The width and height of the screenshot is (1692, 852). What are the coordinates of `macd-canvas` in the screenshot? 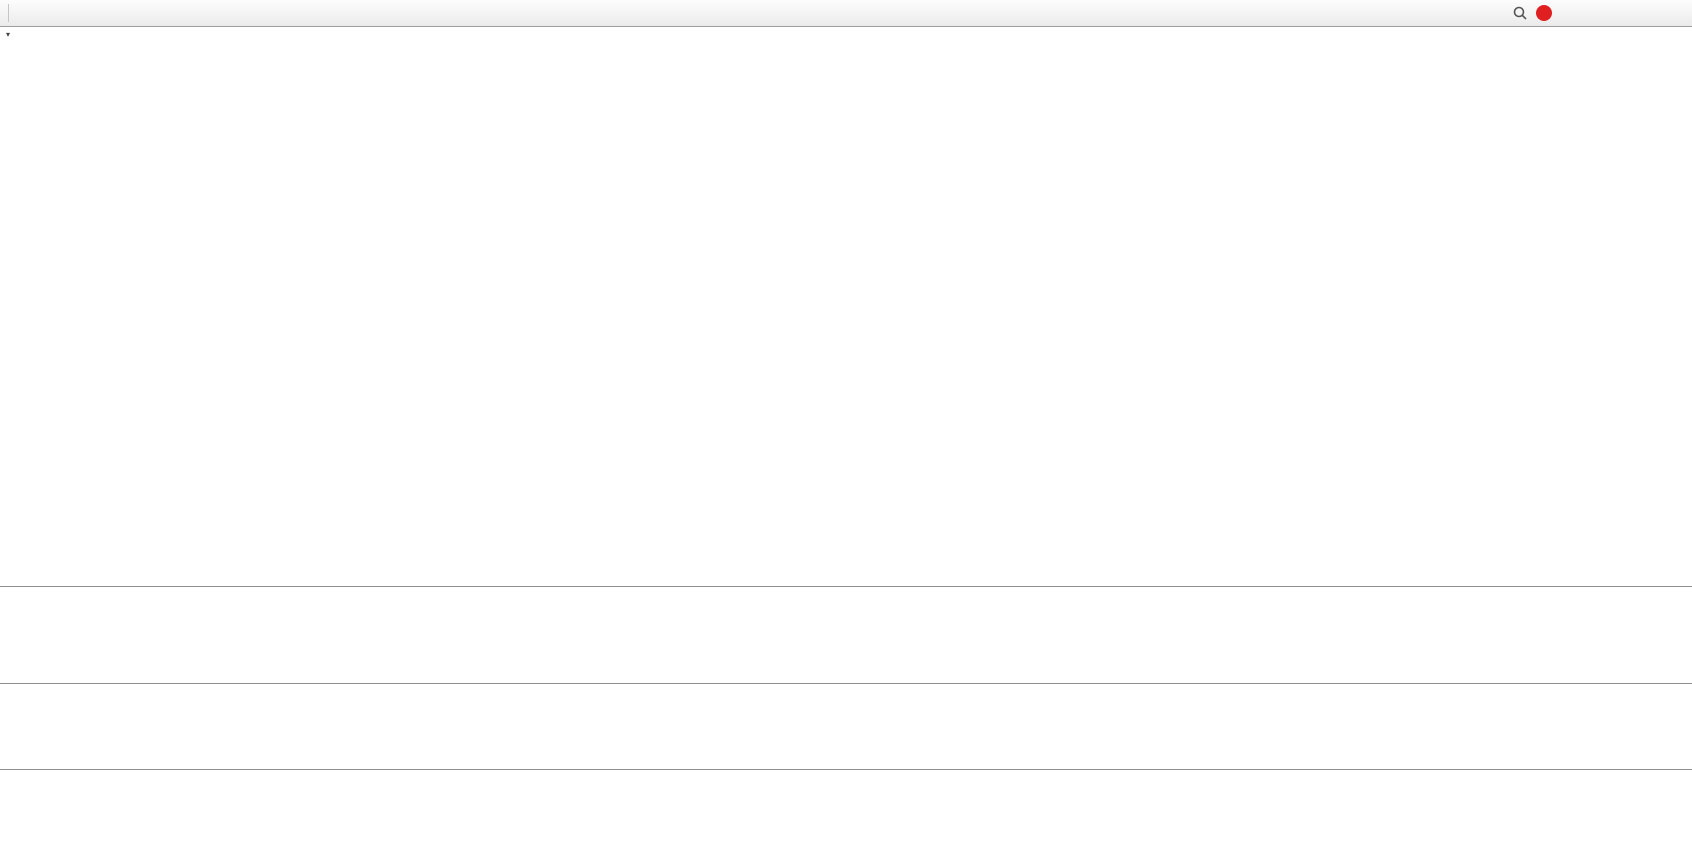 It's located at (846, 635).